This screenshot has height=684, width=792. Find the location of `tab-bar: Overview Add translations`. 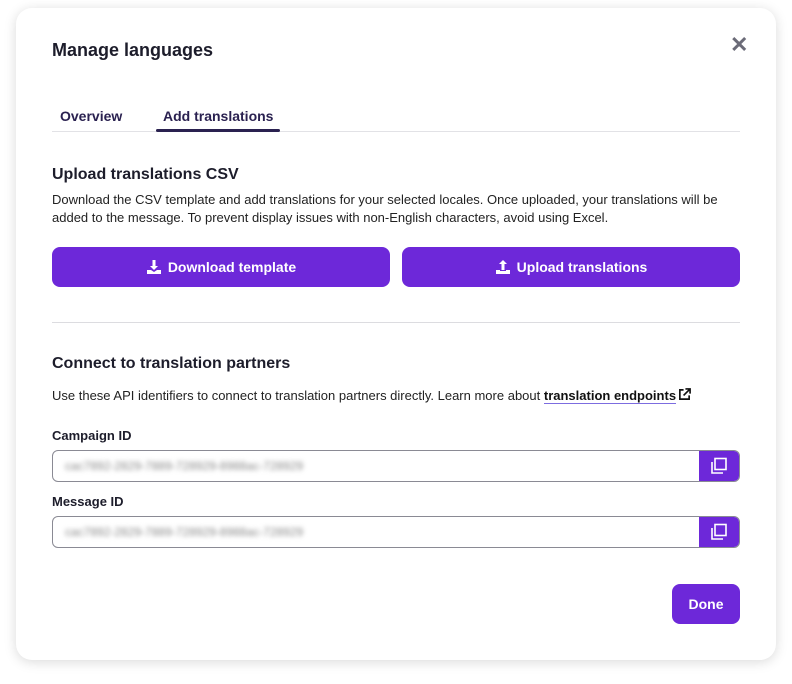

tab-bar: Overview Add translations is located at coordinates (396, 118).